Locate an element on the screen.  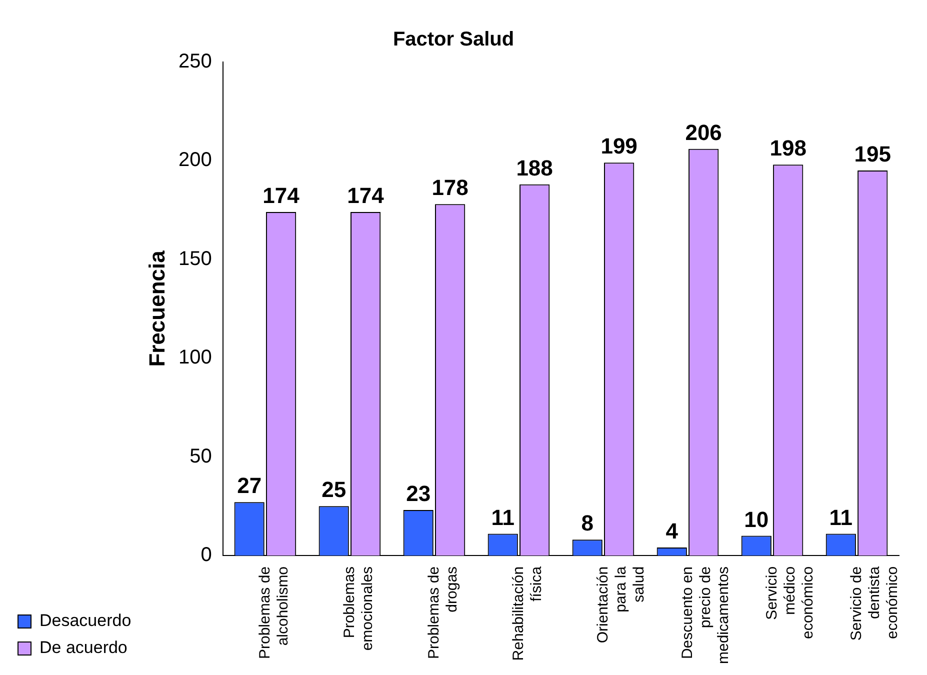
x-tick-label: Rehabilitación física is located at coordinates (527, 613).